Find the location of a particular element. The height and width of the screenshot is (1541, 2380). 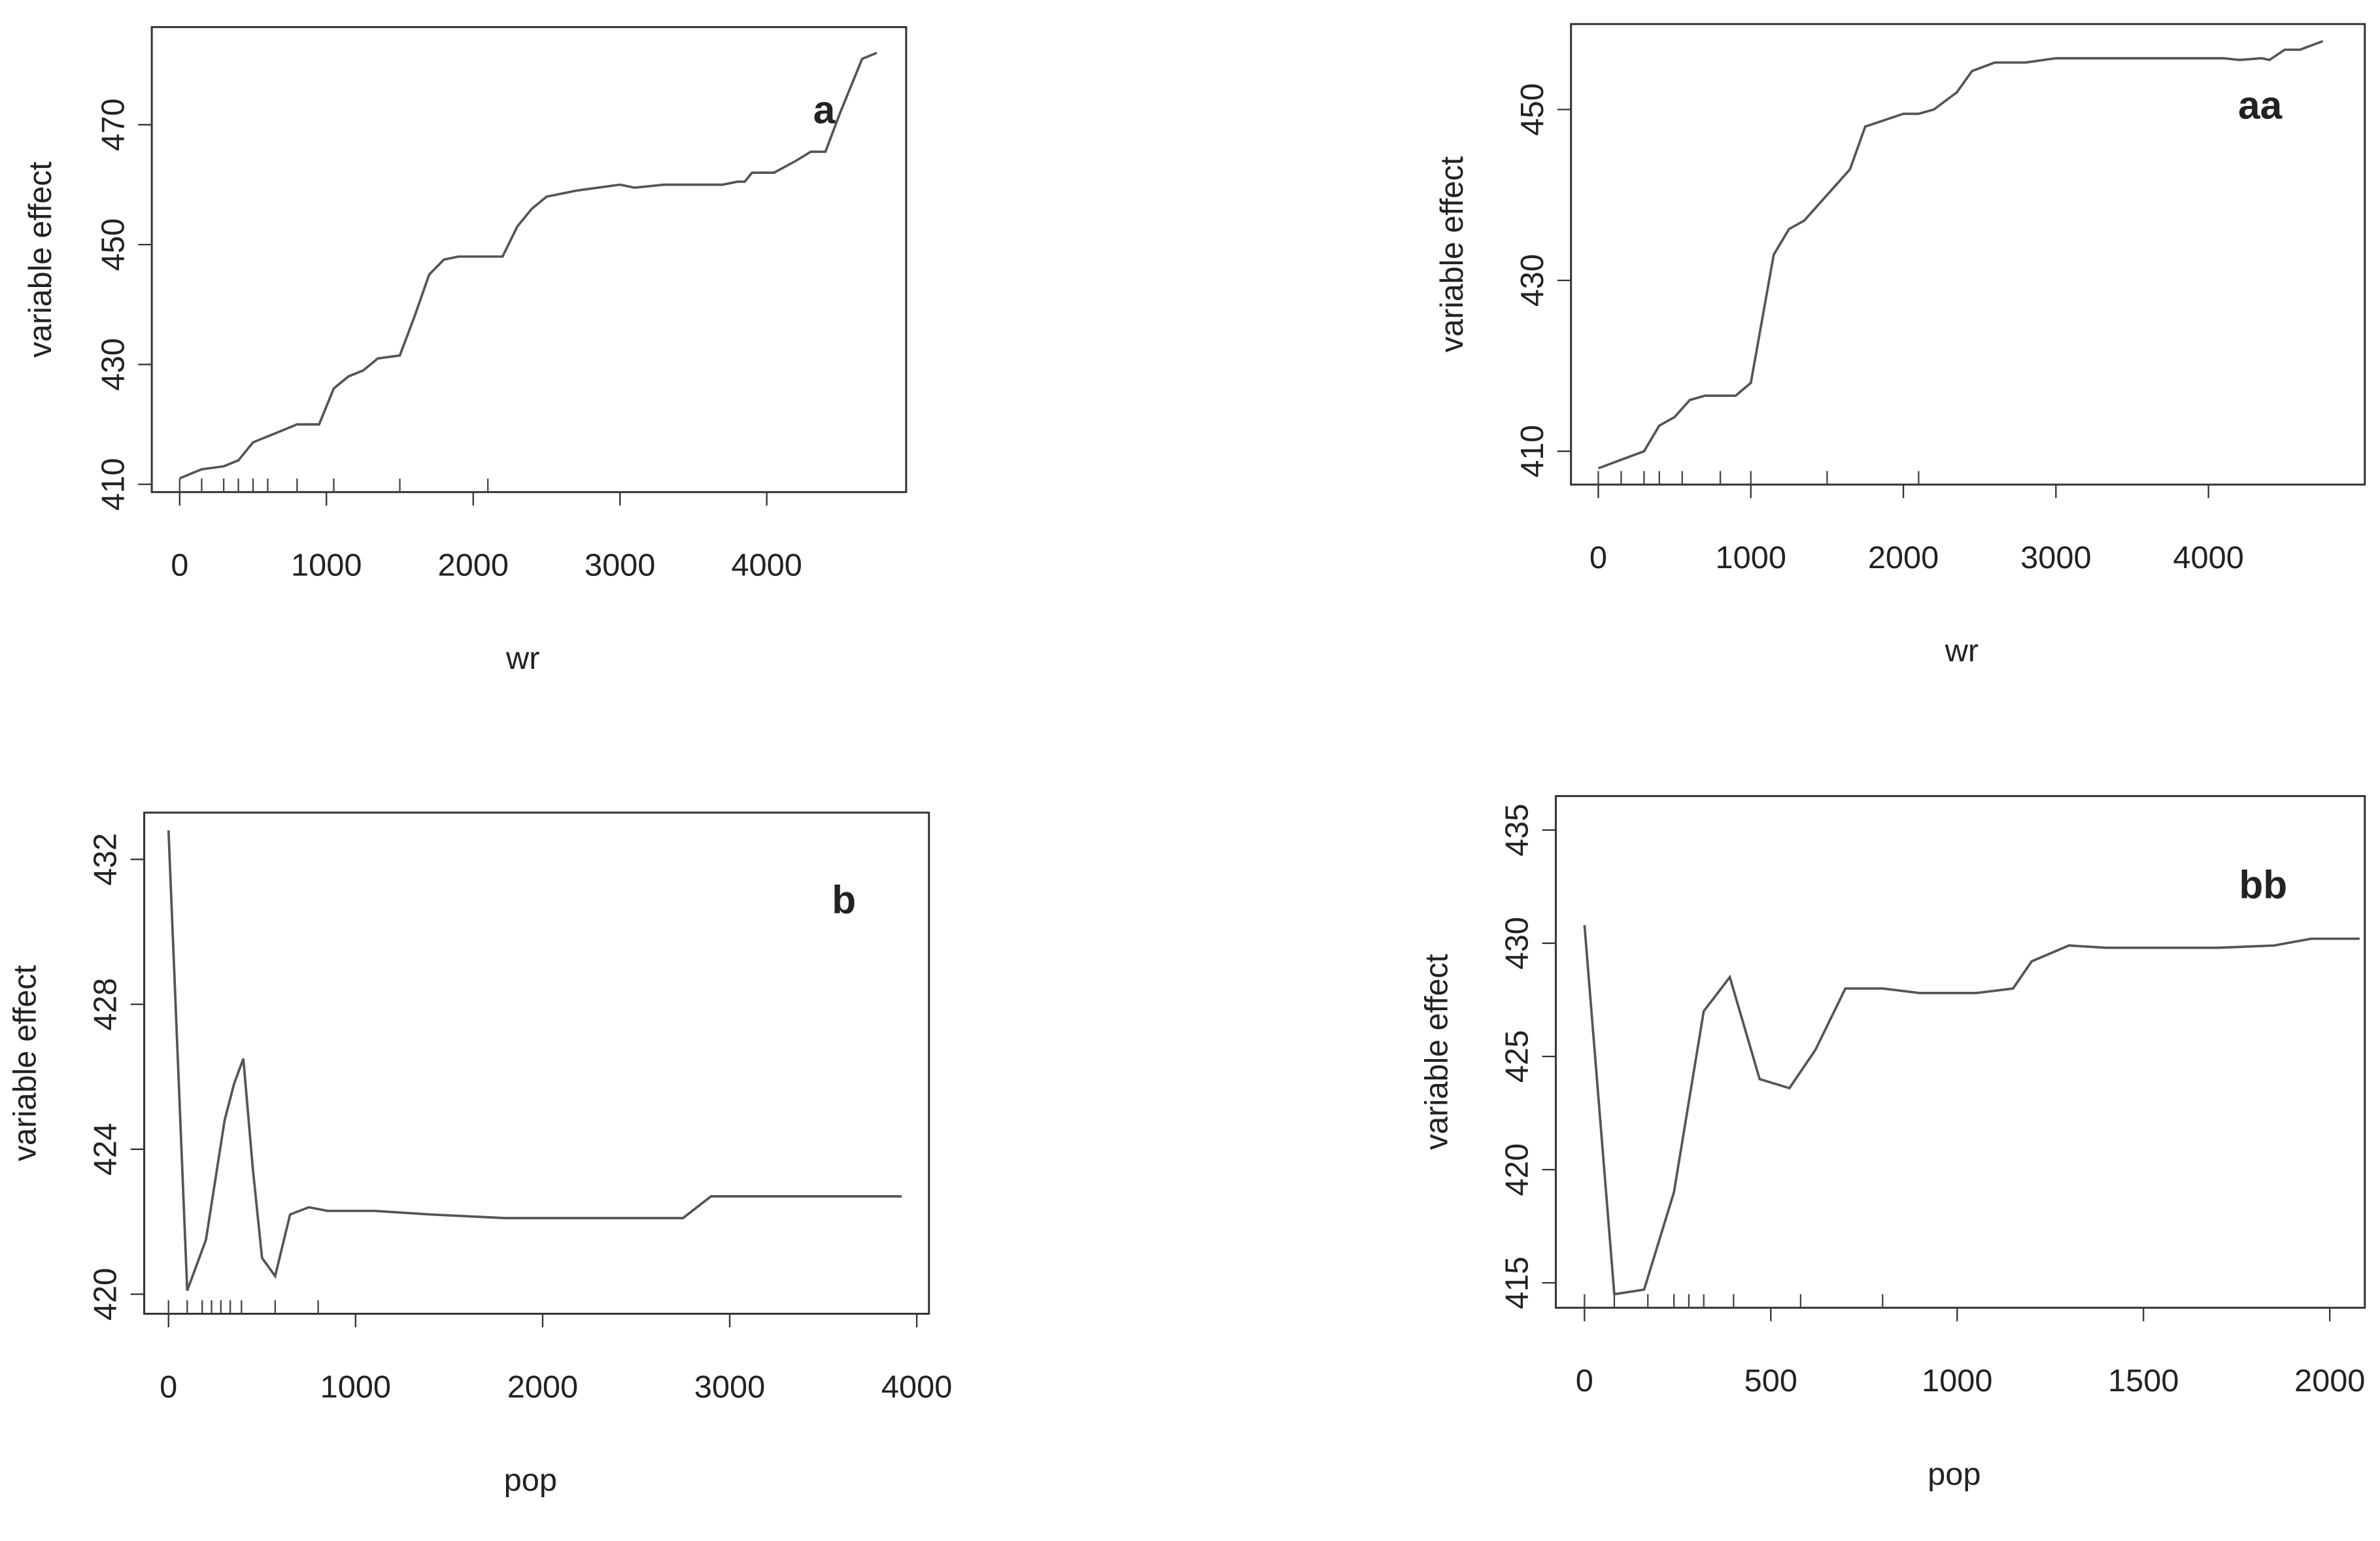

x-tick-label: 1500 is located at coordinates (2143, 1380).